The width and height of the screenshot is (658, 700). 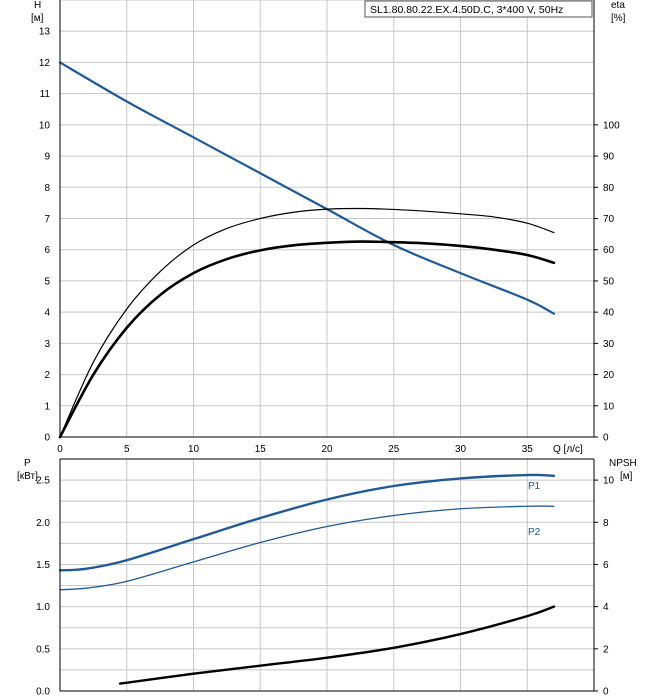 I want to click on pump-label: SL1.80.80.22.EX.4.50D.C, 3*400 V, 50Hz, so click(x=466, y=10).